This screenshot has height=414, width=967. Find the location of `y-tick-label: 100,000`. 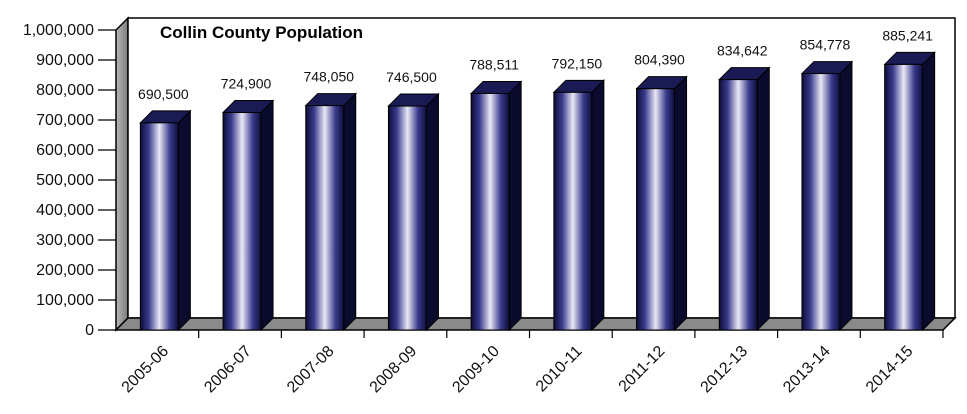

y-tick-label: 100,000 is located at coordinates (65, 300).